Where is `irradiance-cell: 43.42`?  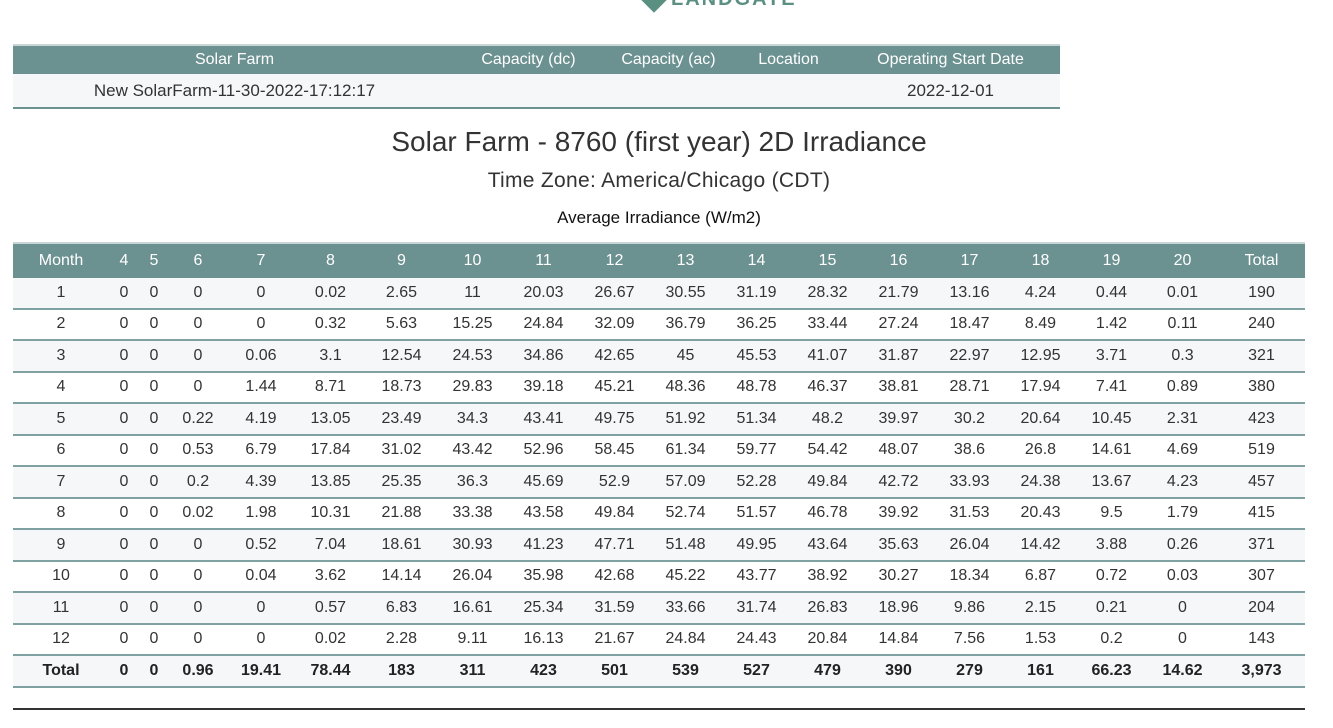 irradiance-cell: 43.42 is located at coordinates (472, 450).